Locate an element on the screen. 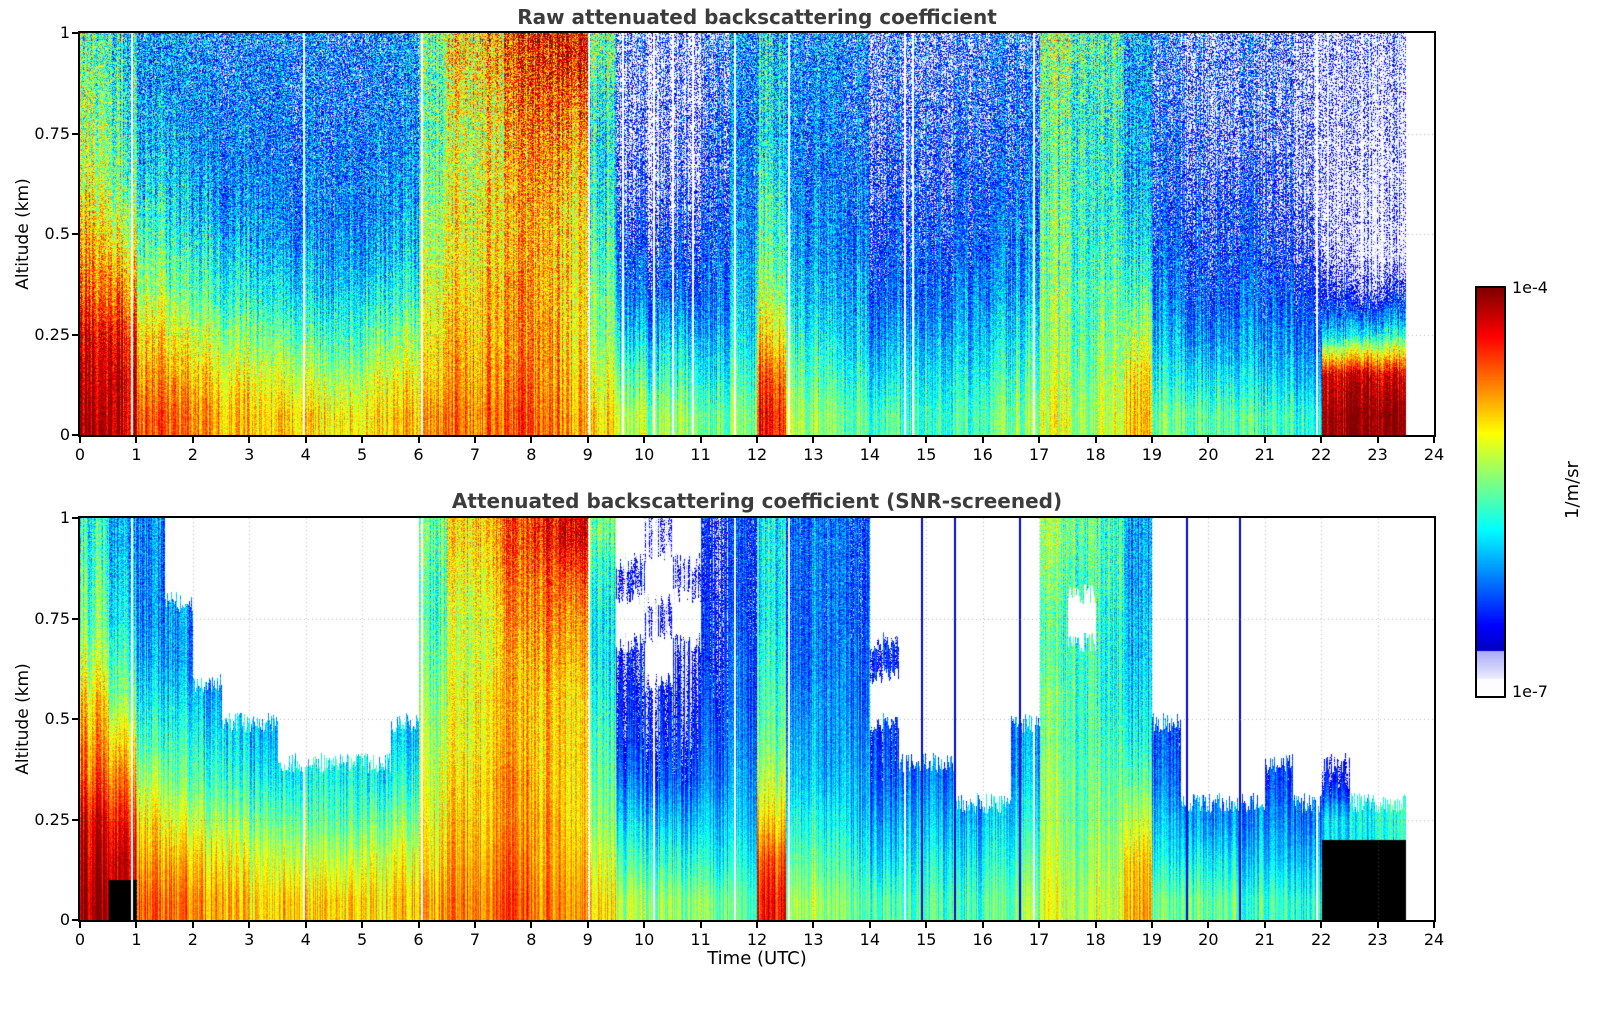  colorbar-max-label: 1e-4 is located at coordinates (1530, 287).